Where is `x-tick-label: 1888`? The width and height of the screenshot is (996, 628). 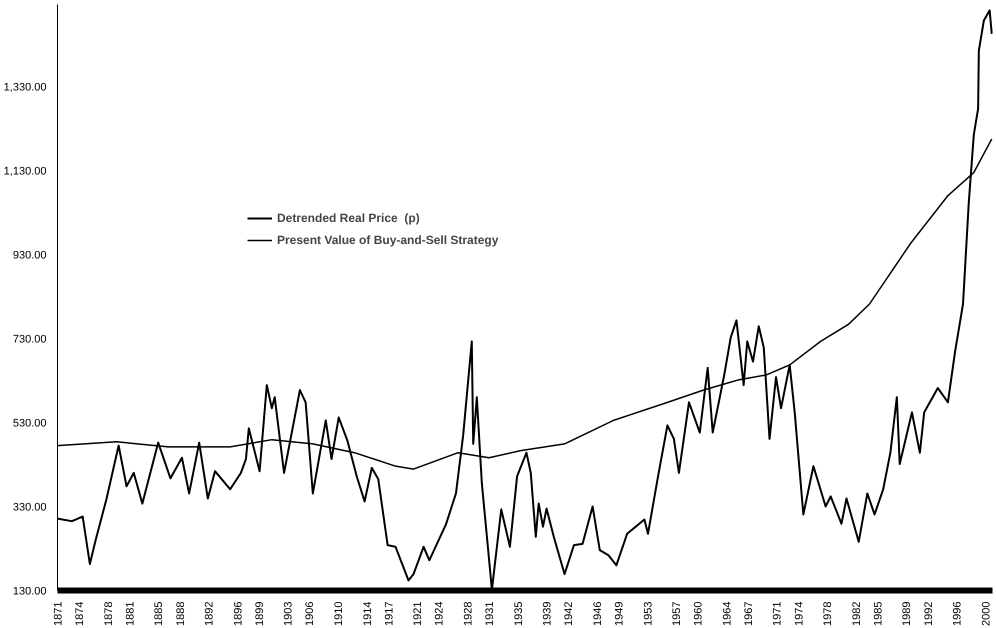 x-tick-label: 1888 is located at coordinates (180, 613).